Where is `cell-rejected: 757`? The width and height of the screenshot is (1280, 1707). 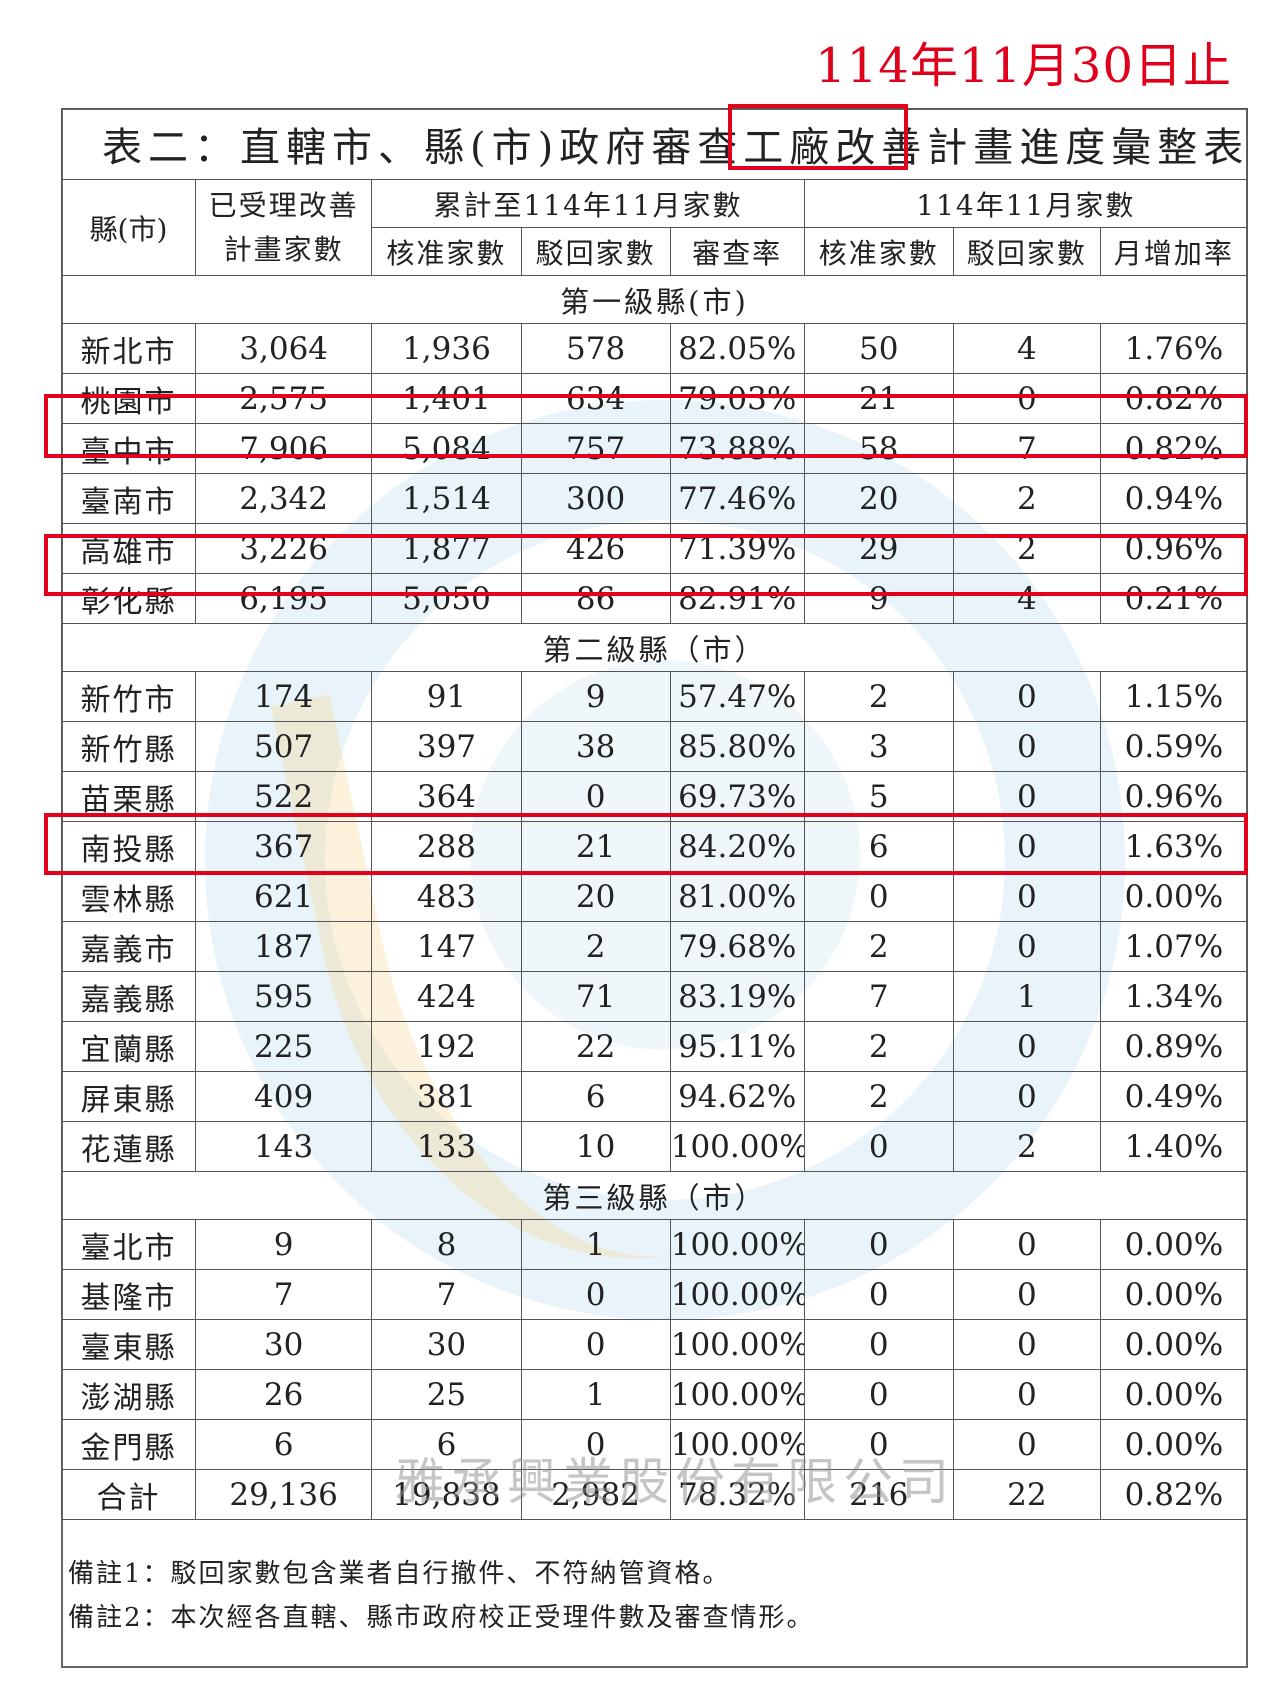
cell-rejected: 757 is located at coordinates (595, 448).